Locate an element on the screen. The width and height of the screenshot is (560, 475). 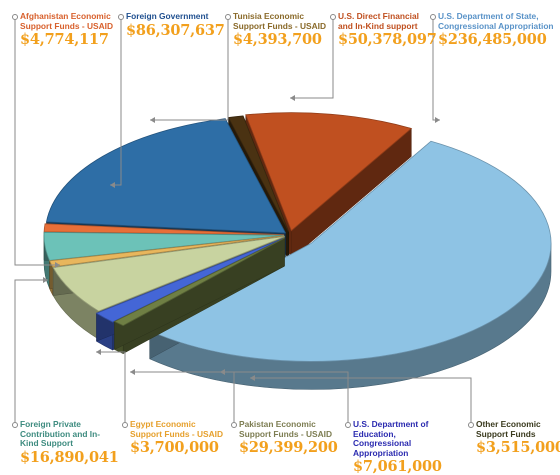
slice-value: $29,399,200 is located at coordinates (288, 448).